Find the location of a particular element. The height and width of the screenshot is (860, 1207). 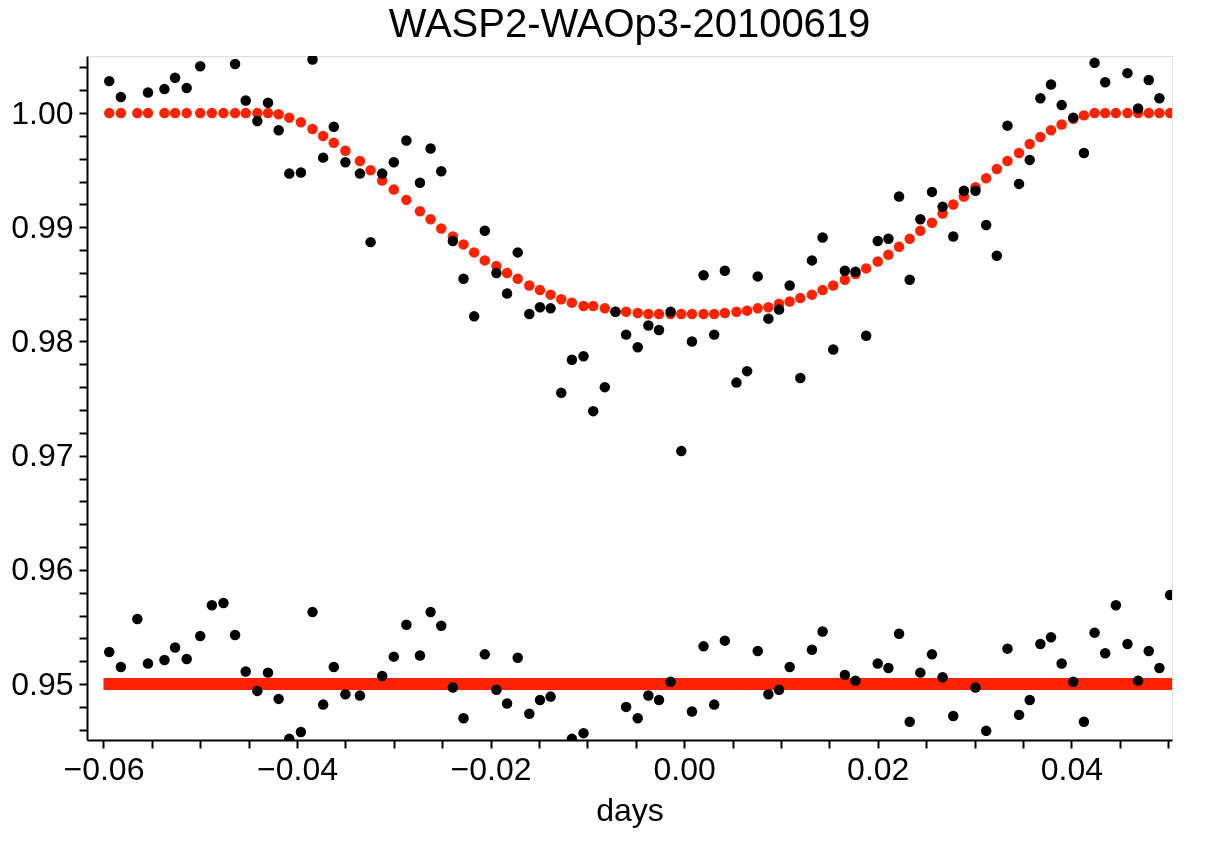

y-tick-label: 0.96 is located at coordinates (42, 569).